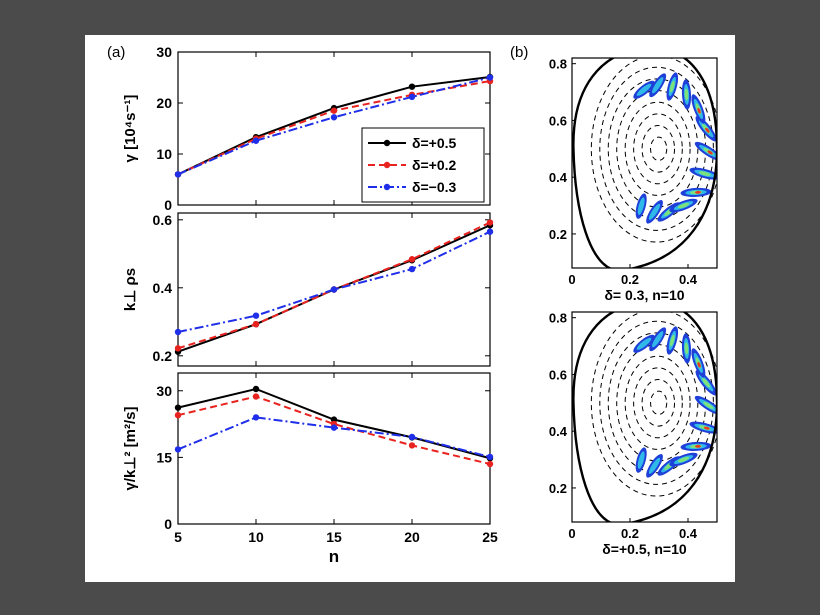 The height and width of the screenshot is (615, 820). What do you see at coordinates (644, 549) in the screenshot?
I see `panel-caption: δ=+0.5, n=10` at bounding box center [644, 549].